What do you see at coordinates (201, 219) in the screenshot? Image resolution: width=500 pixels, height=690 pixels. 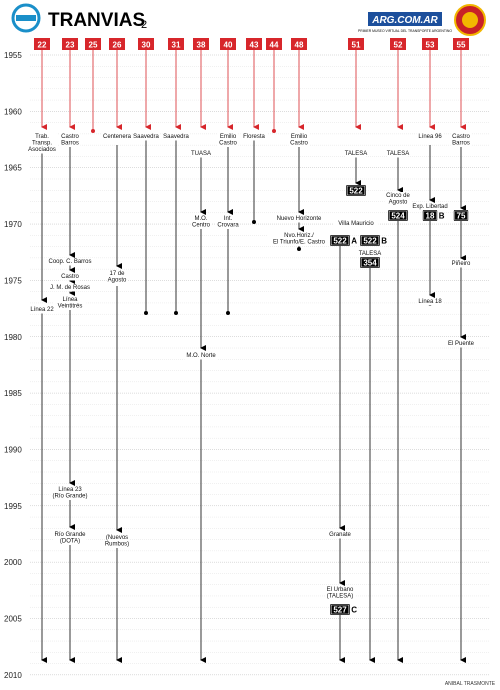 I see `label-line: M.O.` at bounding box center [201, 219].